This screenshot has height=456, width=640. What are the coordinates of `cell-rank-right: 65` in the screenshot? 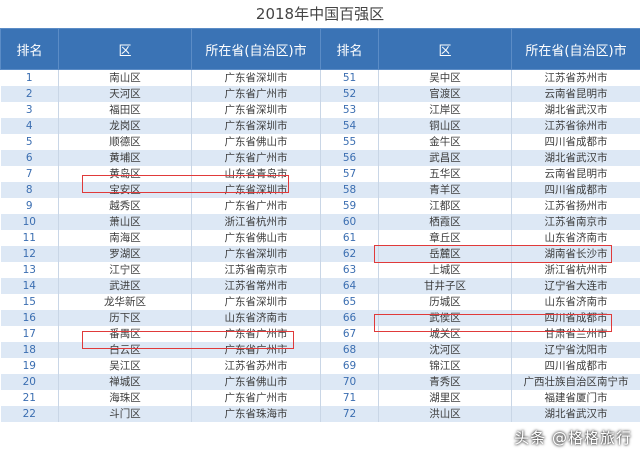 It's located at (349, 302).